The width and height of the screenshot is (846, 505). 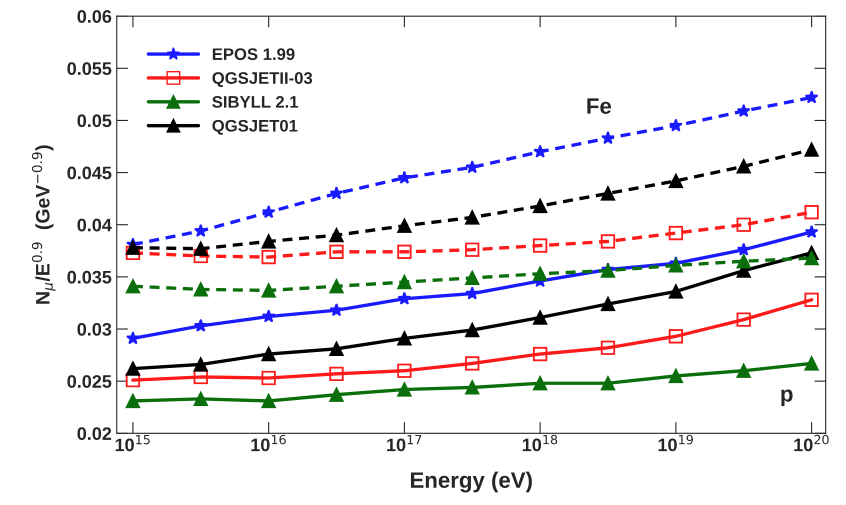 What do you see at coordinates (268, 443) in the screenshot?
I see `x-tick-label: 10$^{16}$` at bounding box center [268, 443].